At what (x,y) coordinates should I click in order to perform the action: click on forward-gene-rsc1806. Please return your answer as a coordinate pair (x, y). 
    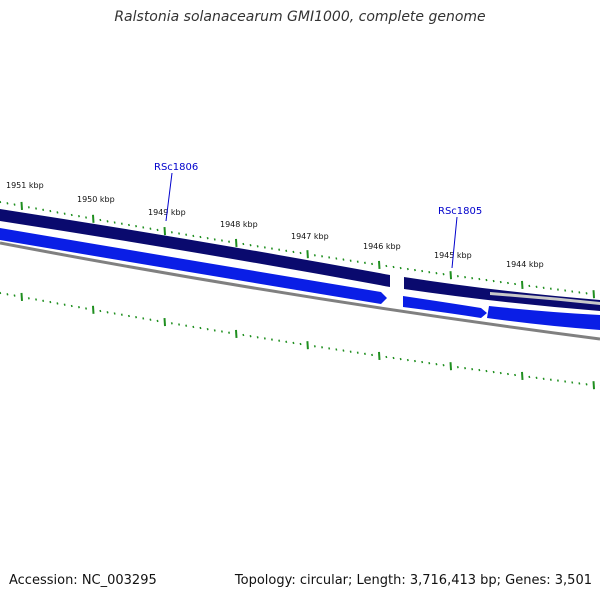
    Looking at the image, I should click on (195, 248).